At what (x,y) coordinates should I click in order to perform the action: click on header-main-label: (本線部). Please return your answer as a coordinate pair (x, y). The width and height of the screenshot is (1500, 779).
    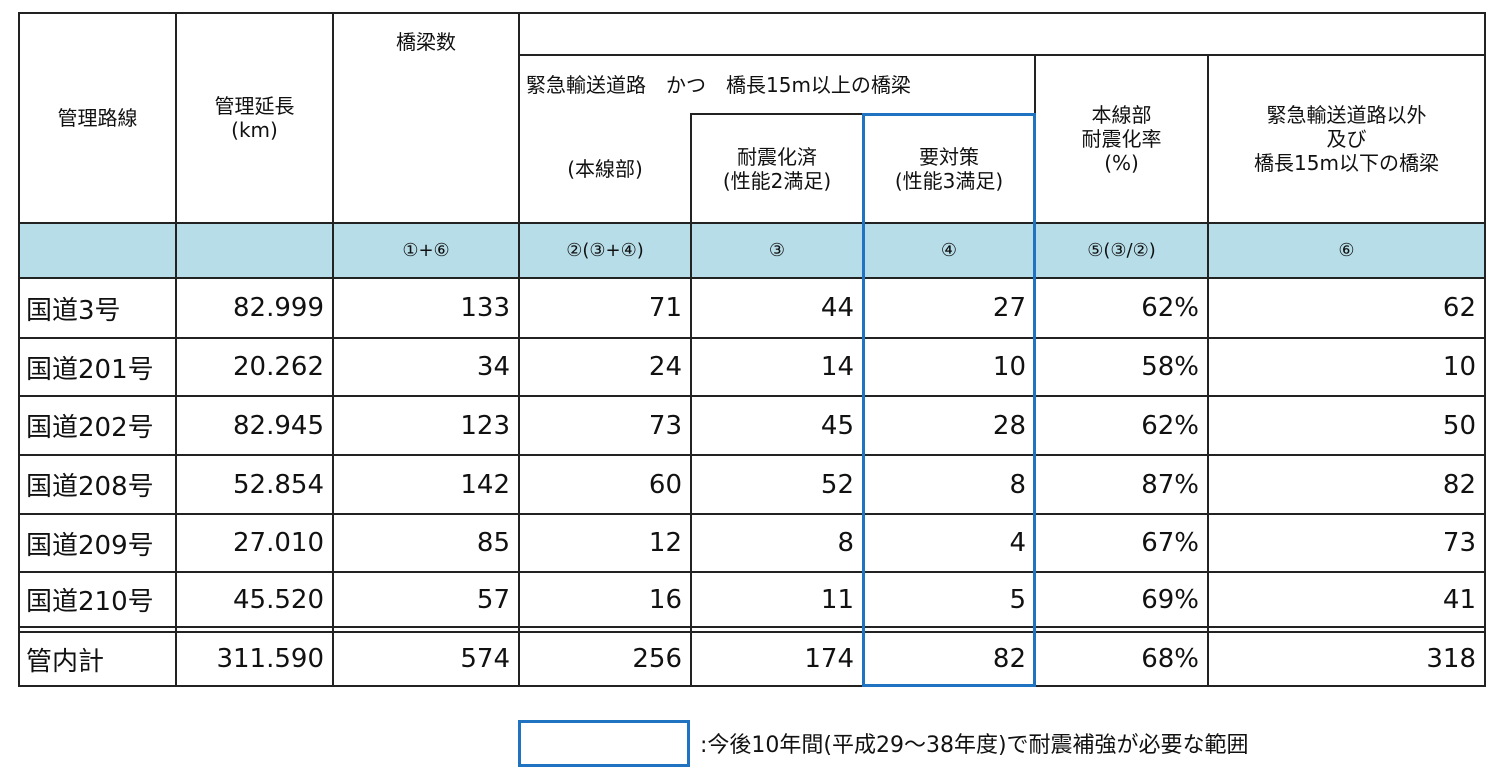
    Looking at the image, I should click on (605, 168).